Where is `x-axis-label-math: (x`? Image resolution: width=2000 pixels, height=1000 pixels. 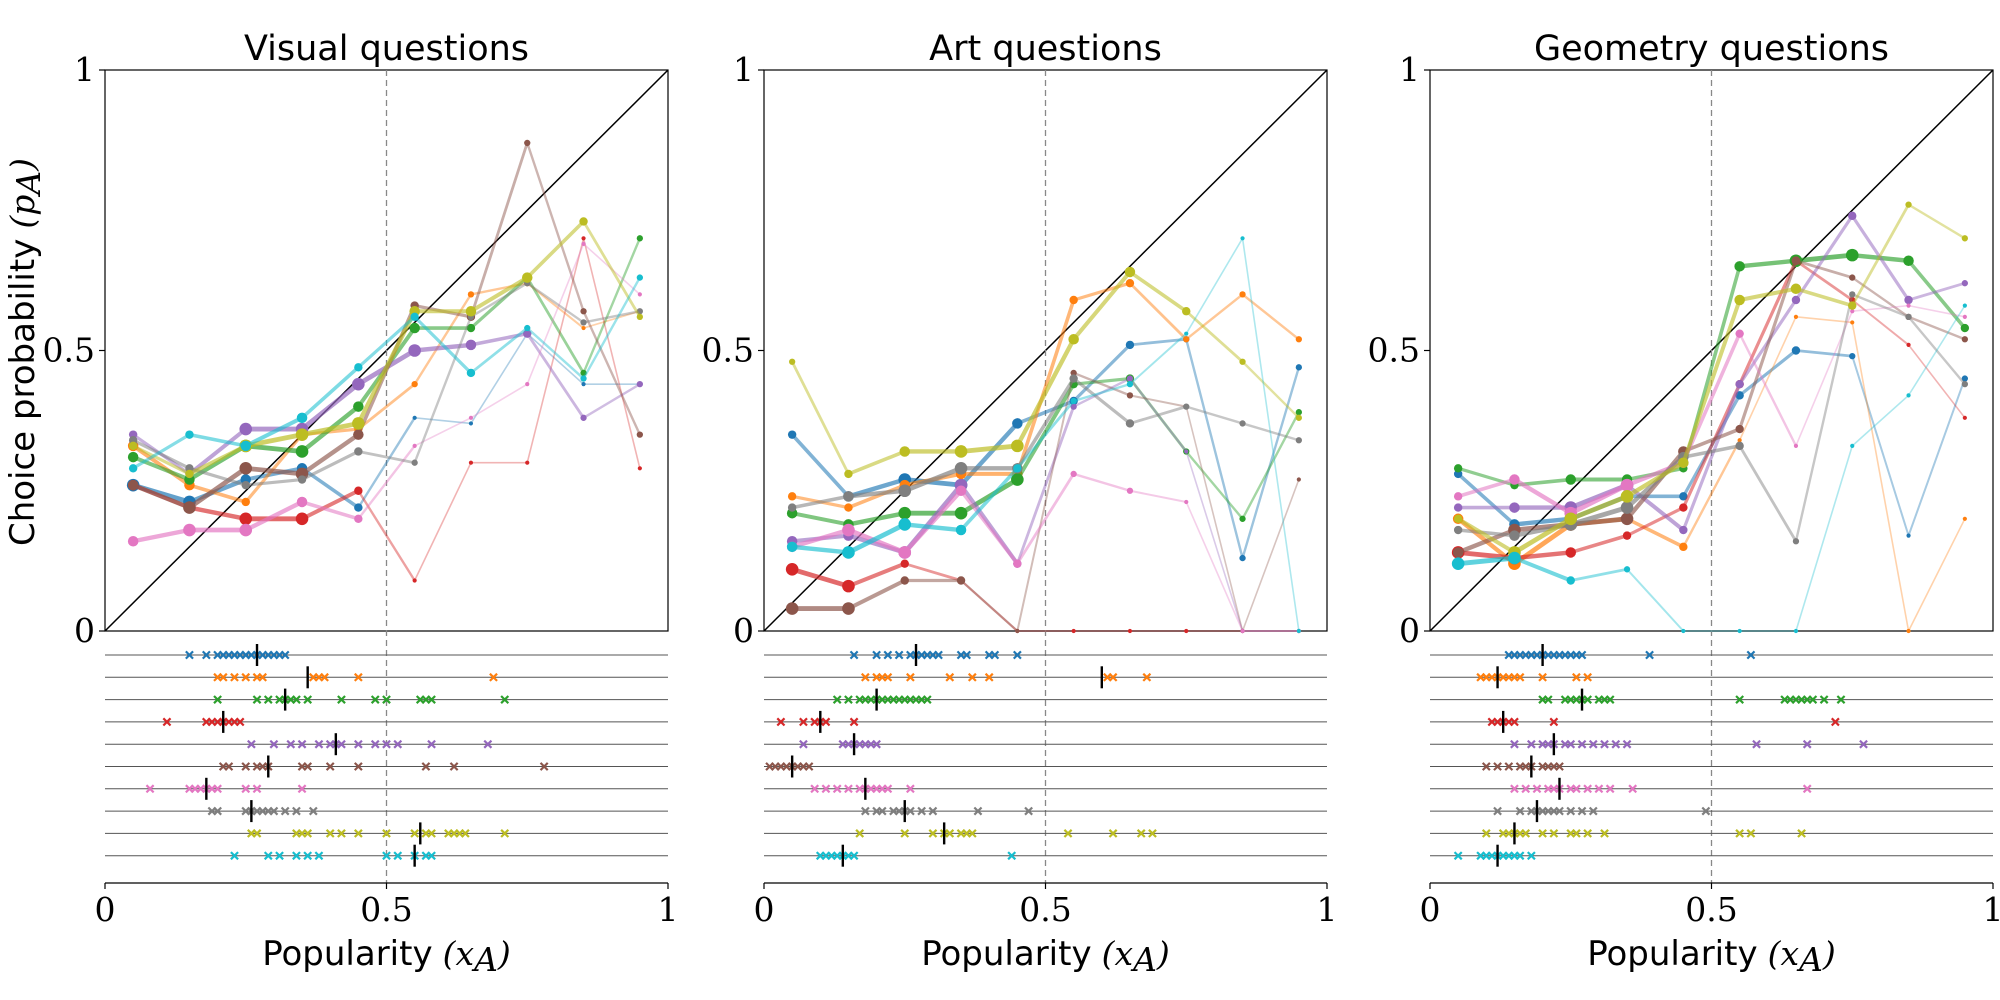
x-axis-label-math: (x is located at coordinates (1118, 953).